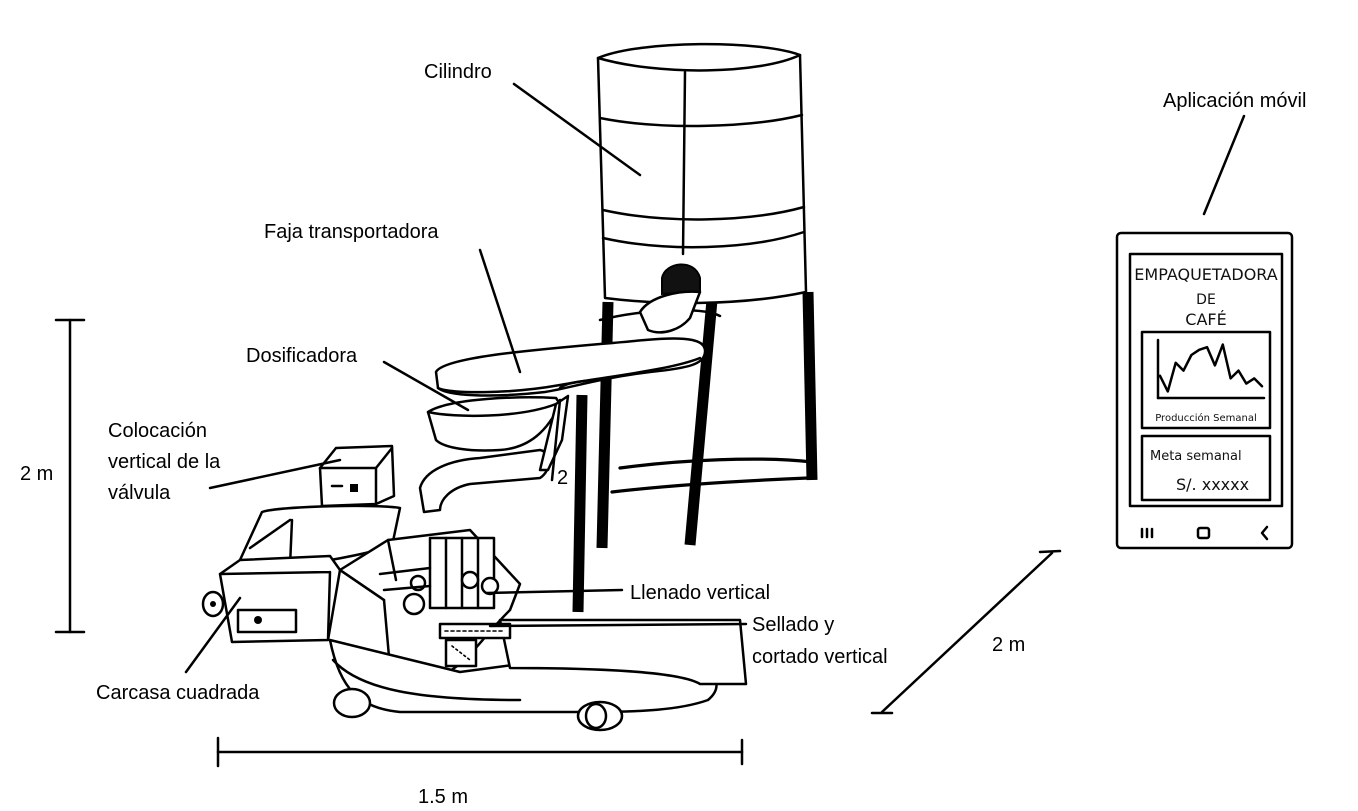 This screenshot has height=811, width=1358. Describe the element at coordinates (36, 474) in the screenshot. I see `dimension-height-label: 2 m` at that location.